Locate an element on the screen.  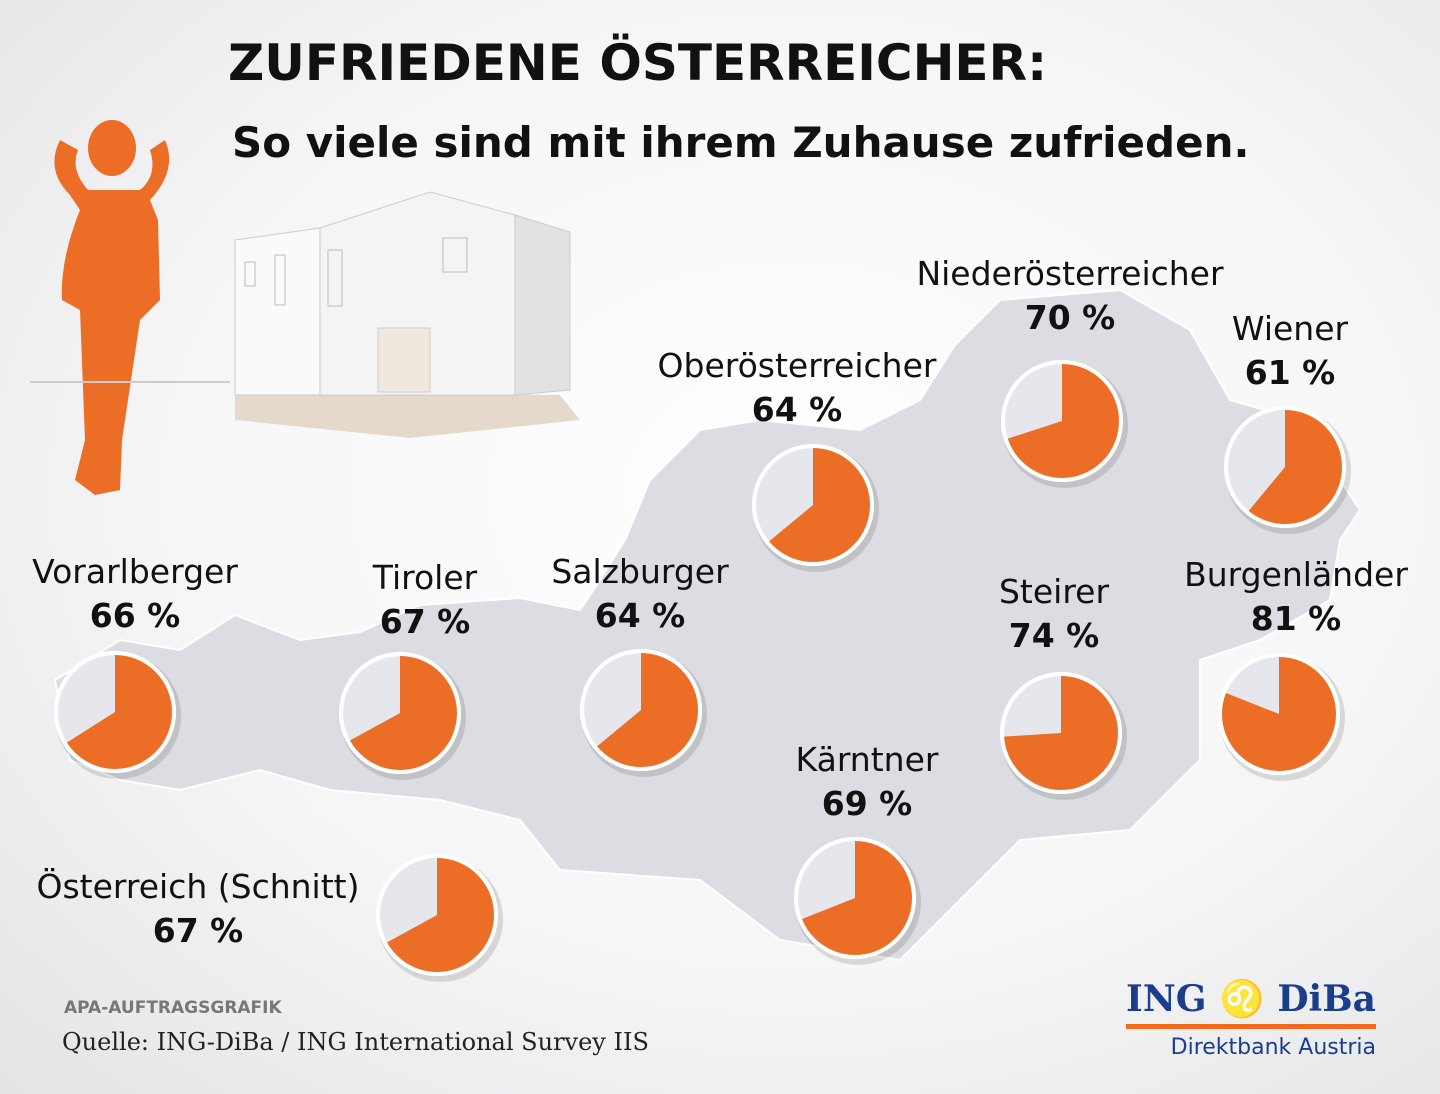
logo-subtitle: Direktbank Austria is located at coordinates (1273, 1047).